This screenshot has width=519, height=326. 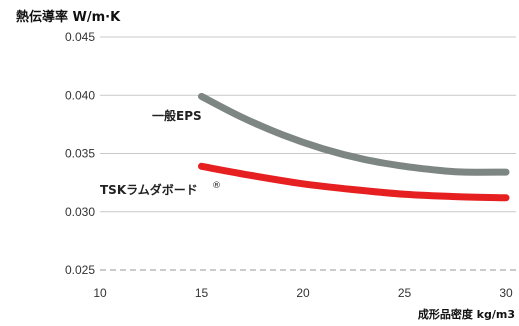 What do you see at coordinates (80, 95) in the screenshot?
I see `y-tick-label: 0.040` at bounding box center [80, 95].